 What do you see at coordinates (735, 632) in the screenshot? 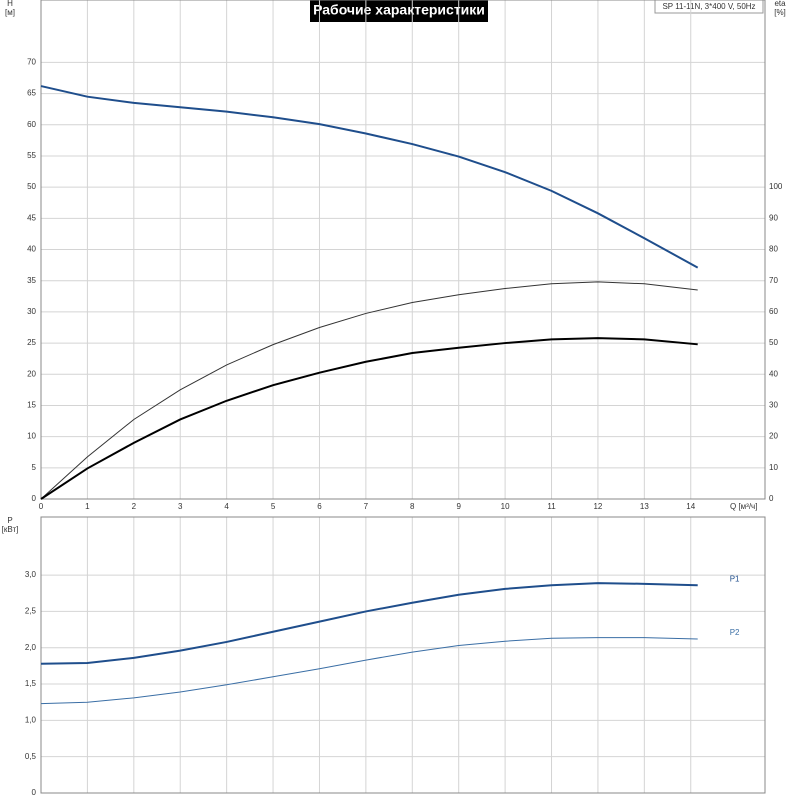
I see `series-label: P2` at bounding box center [735, 632].